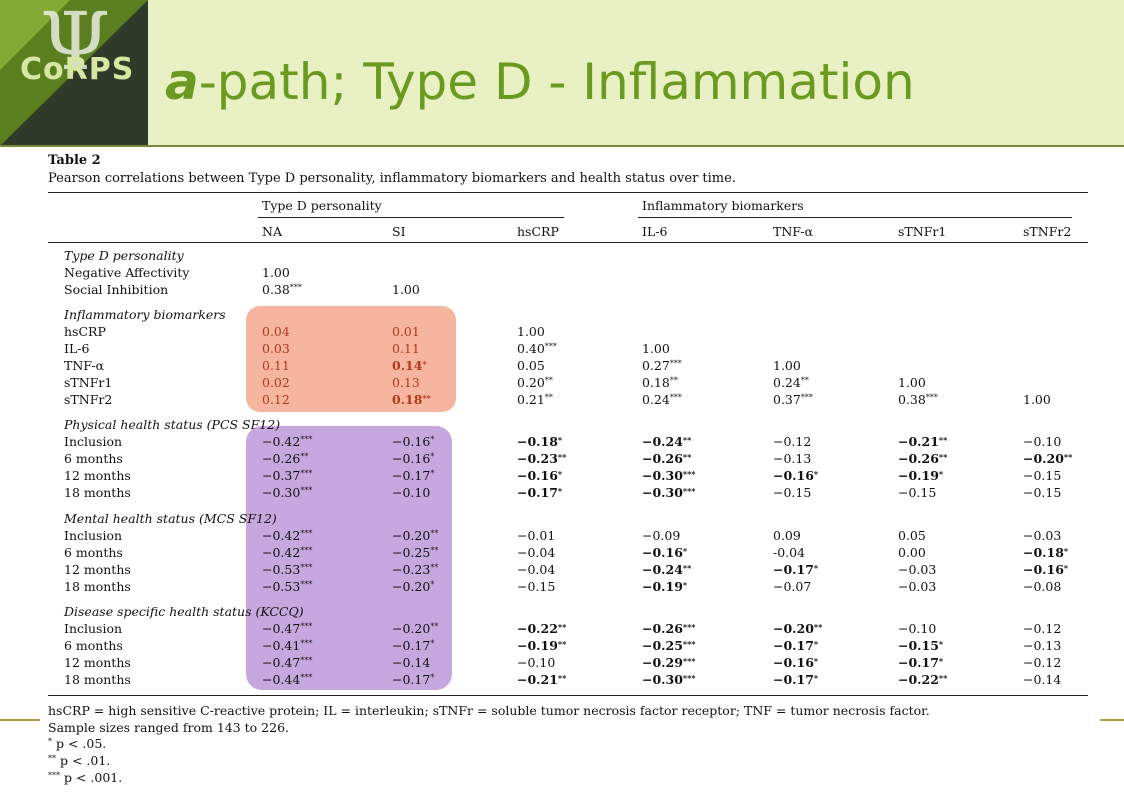 This screenshot has width=1124, height=793. I want to click on table-cell: 0.03, so click(276, 348).